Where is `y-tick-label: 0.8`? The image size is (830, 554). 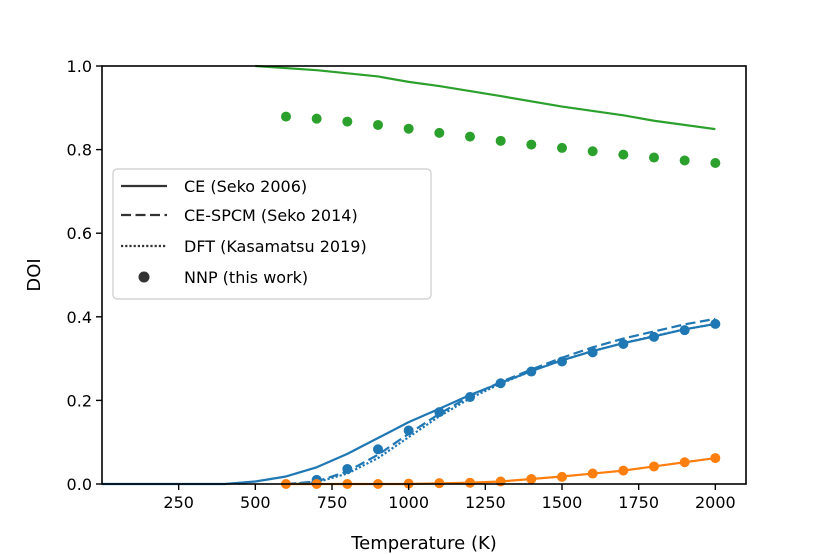 y-tick-label: 0.8 is located at coordinates (79, 150).